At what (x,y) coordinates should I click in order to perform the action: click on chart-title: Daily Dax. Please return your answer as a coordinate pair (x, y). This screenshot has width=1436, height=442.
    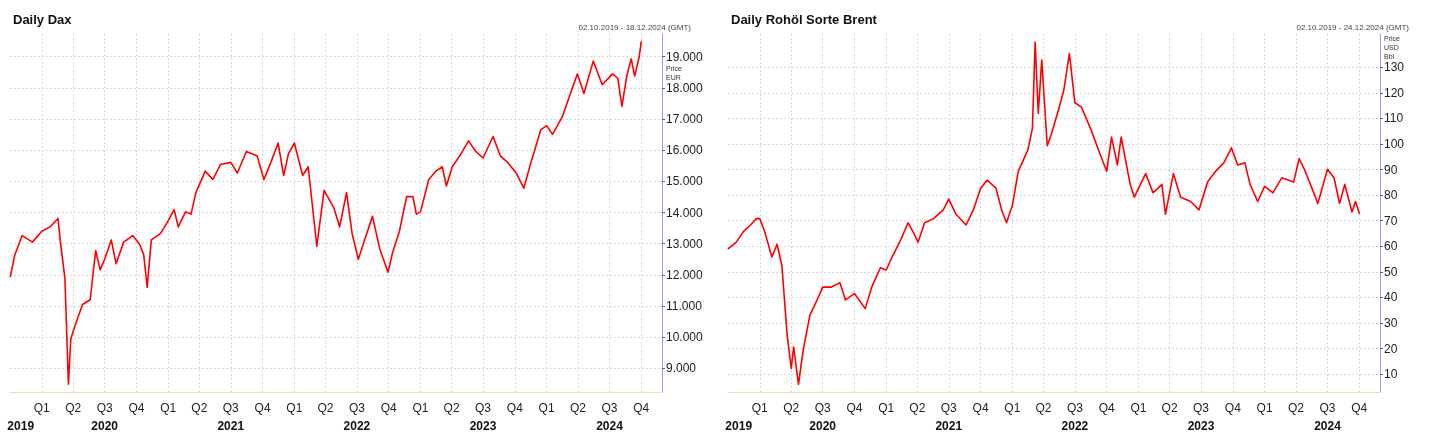
    Looking at the image, I should click on (43, 19).